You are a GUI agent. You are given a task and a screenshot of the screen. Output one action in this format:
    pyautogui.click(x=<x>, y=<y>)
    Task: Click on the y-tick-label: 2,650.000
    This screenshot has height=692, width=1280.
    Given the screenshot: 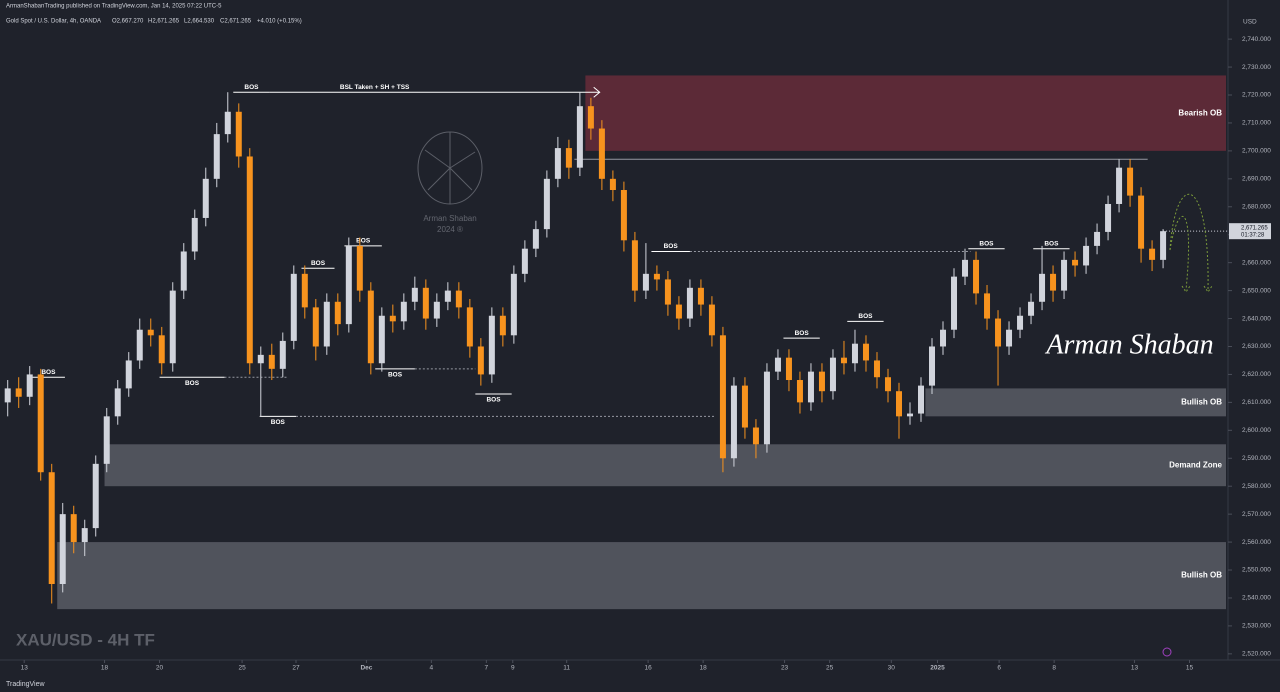 What is the action you would take?
    pyautogui.click(x=1256, y=290)
    